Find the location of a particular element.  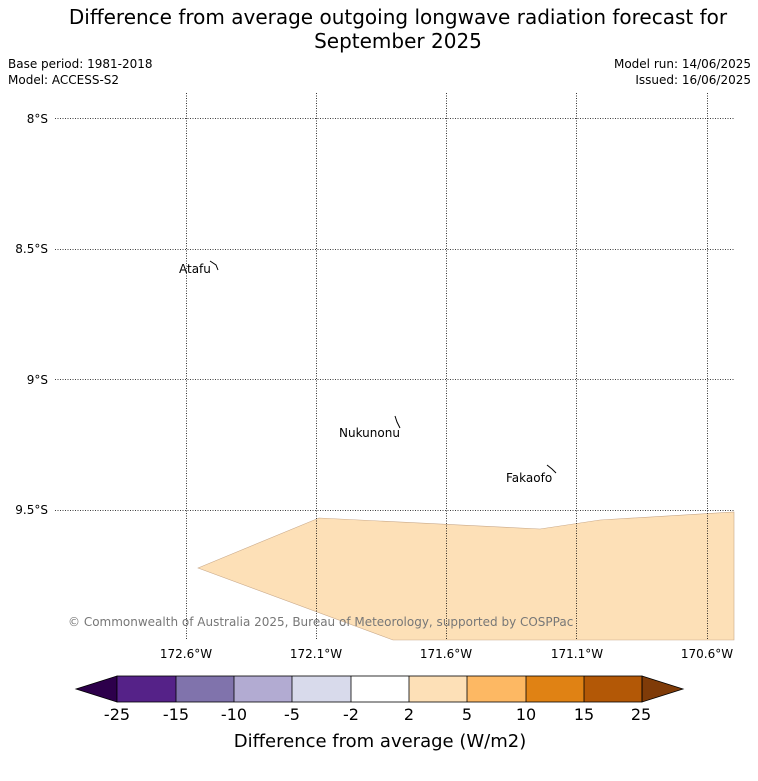

colorbar-outline is located at coordinates (379, 689).